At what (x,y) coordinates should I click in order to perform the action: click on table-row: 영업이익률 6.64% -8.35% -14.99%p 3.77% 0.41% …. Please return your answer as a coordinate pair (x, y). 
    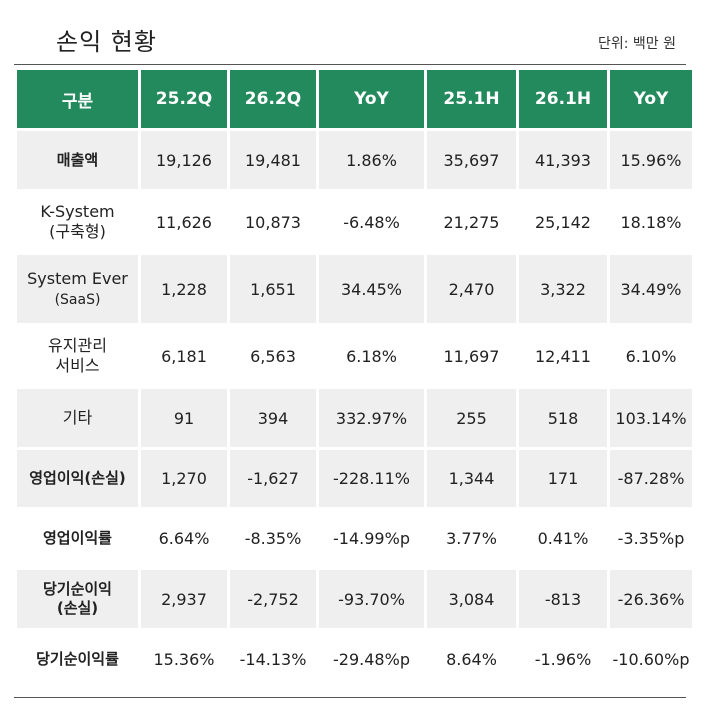
    Looking at the image, I should click on (354, 540).